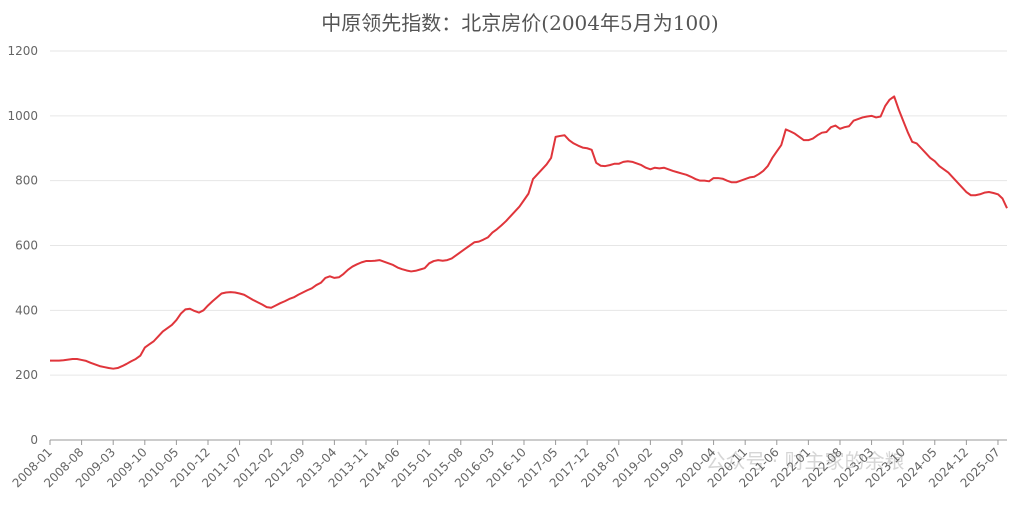 This screenshot has width=1024, height=510. Describe the element at coordinates (22, 51) in the screenshot. I see `y-tick-label: 1200` at that location.